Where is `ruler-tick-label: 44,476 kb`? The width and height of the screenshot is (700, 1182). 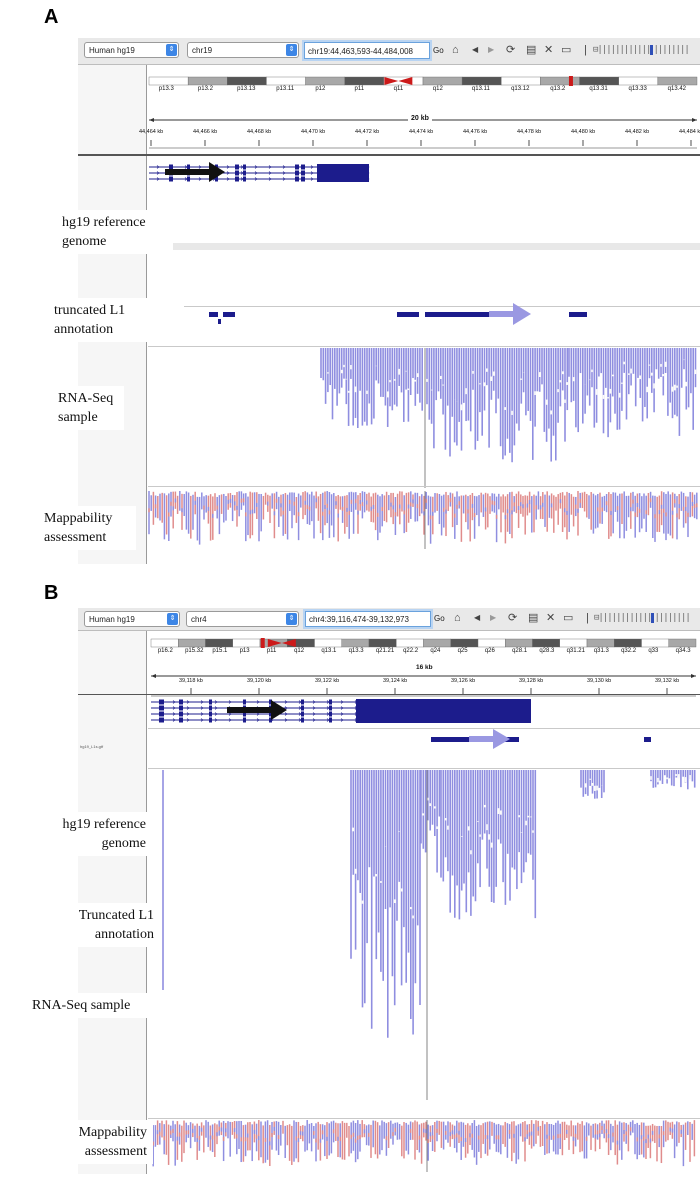
ruler-tick-label: 44,476 kb is located at coordinates (475, 132).